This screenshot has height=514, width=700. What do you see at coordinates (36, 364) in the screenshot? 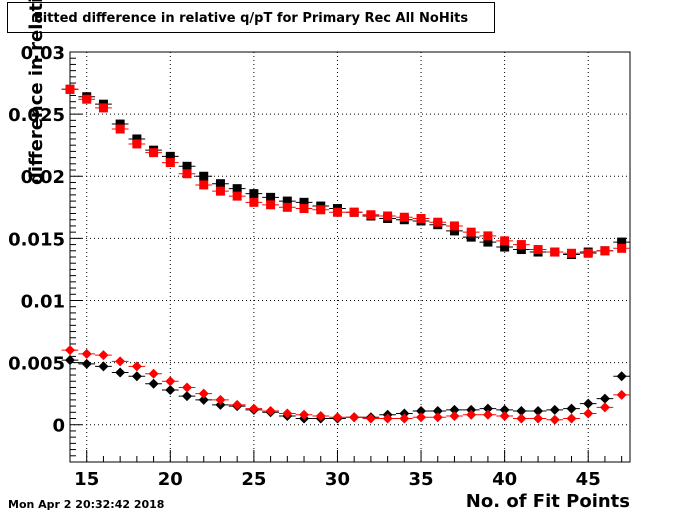
I see `y-tick-label: 0.005` at bounding box center [36, 364].